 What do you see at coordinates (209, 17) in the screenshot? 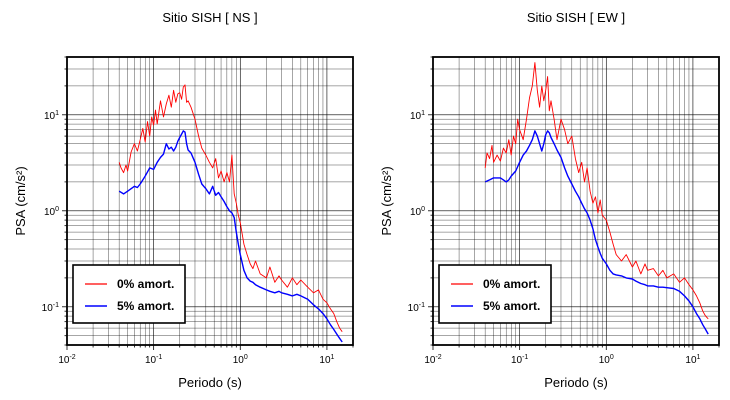
I see `chart-title: Sitio SISH [ NS ]` at bounding box center [209, 17].